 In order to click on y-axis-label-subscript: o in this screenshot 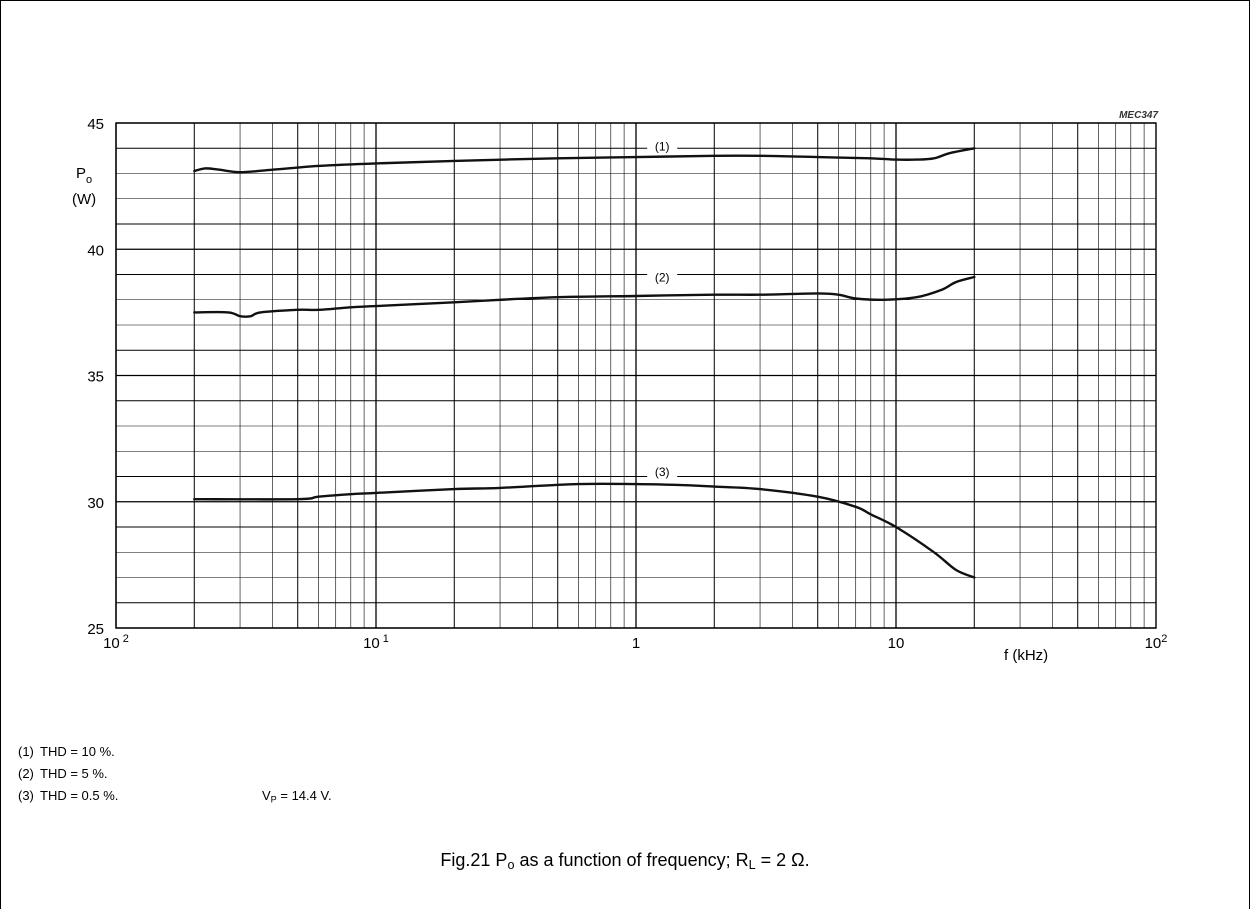, I will do `click(89, 180)`.